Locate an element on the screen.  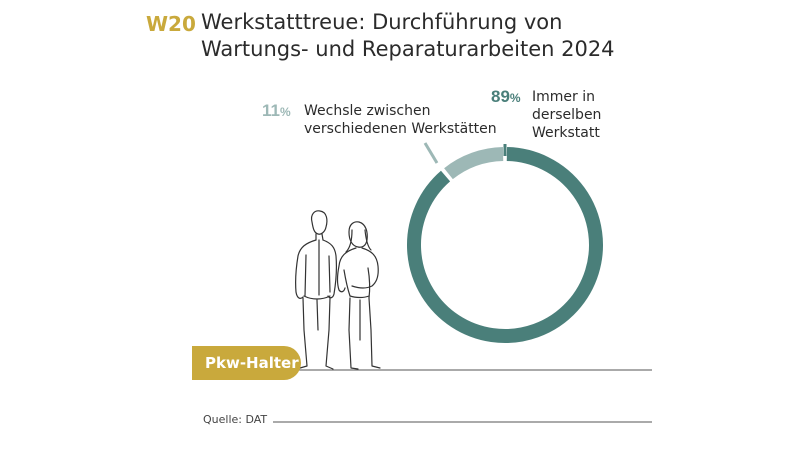
title-line-1: Werkstatttreue: Durchführung von is located at coordinates (382, 22).